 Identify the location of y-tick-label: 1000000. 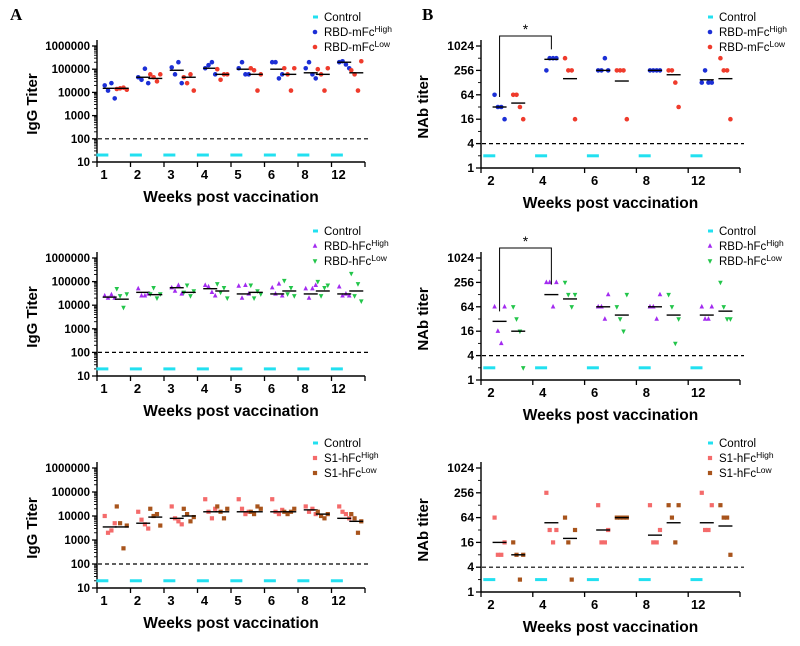
(67, 47).